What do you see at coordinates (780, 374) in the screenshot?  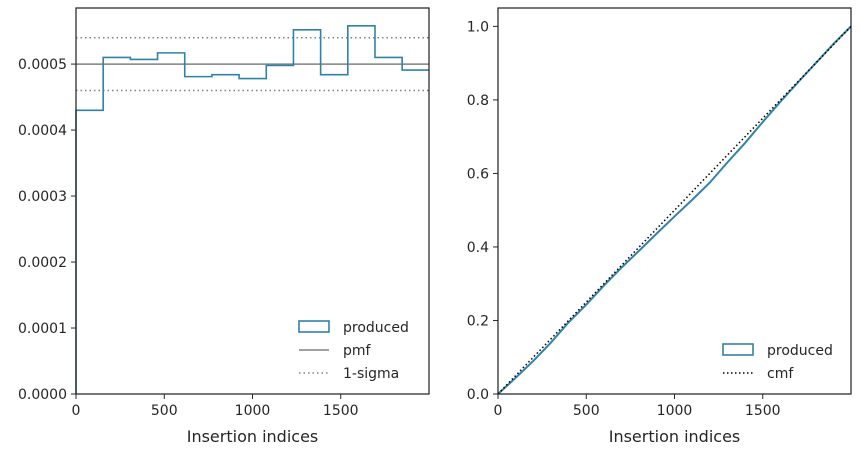 I see `legend-label-cmf: cmf` at bounding box center [780, 374].